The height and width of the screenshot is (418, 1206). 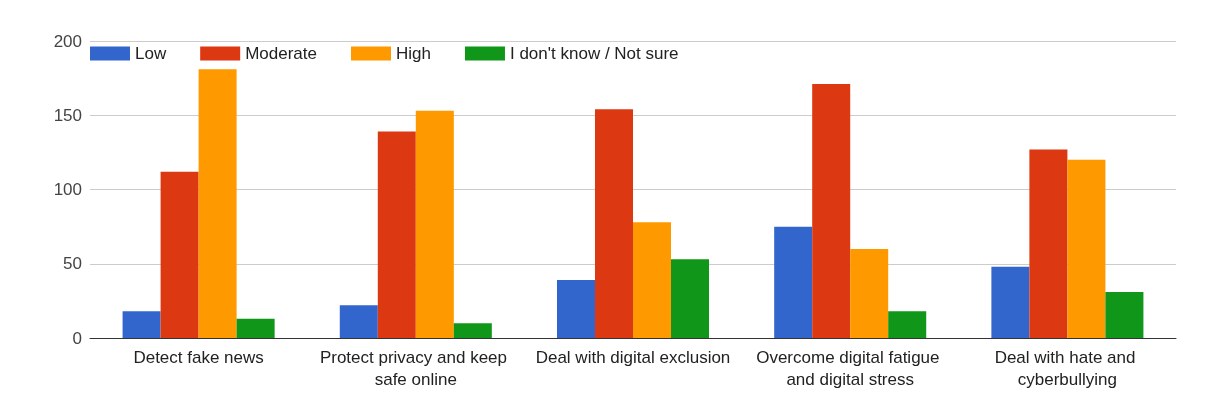 What do you see at coordinates (594, 53) in the screenshot?
I see `legend-label: I don't know / Not sure` at bounding box center [594, 53].